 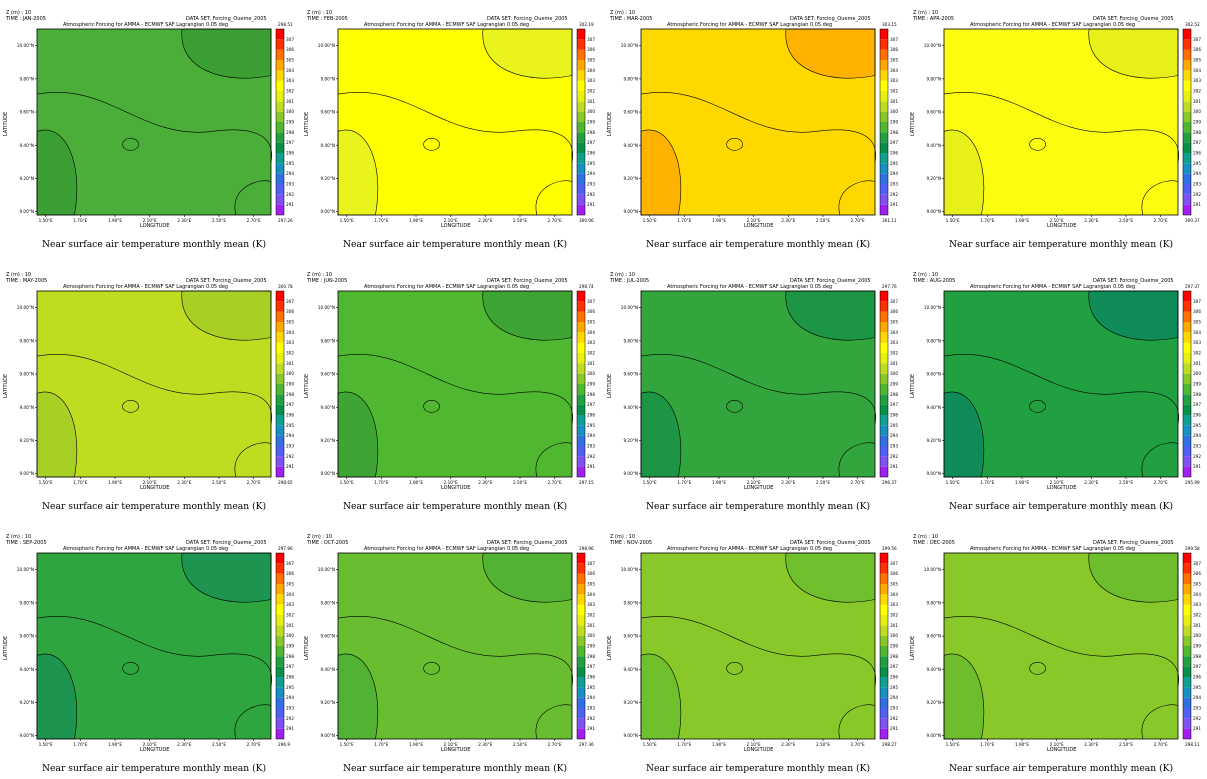 What do you see at coordinates (1197, 60) in the screenshot?
I see `colorbar-tick-label: 305` at bounding box center [1197, 60].